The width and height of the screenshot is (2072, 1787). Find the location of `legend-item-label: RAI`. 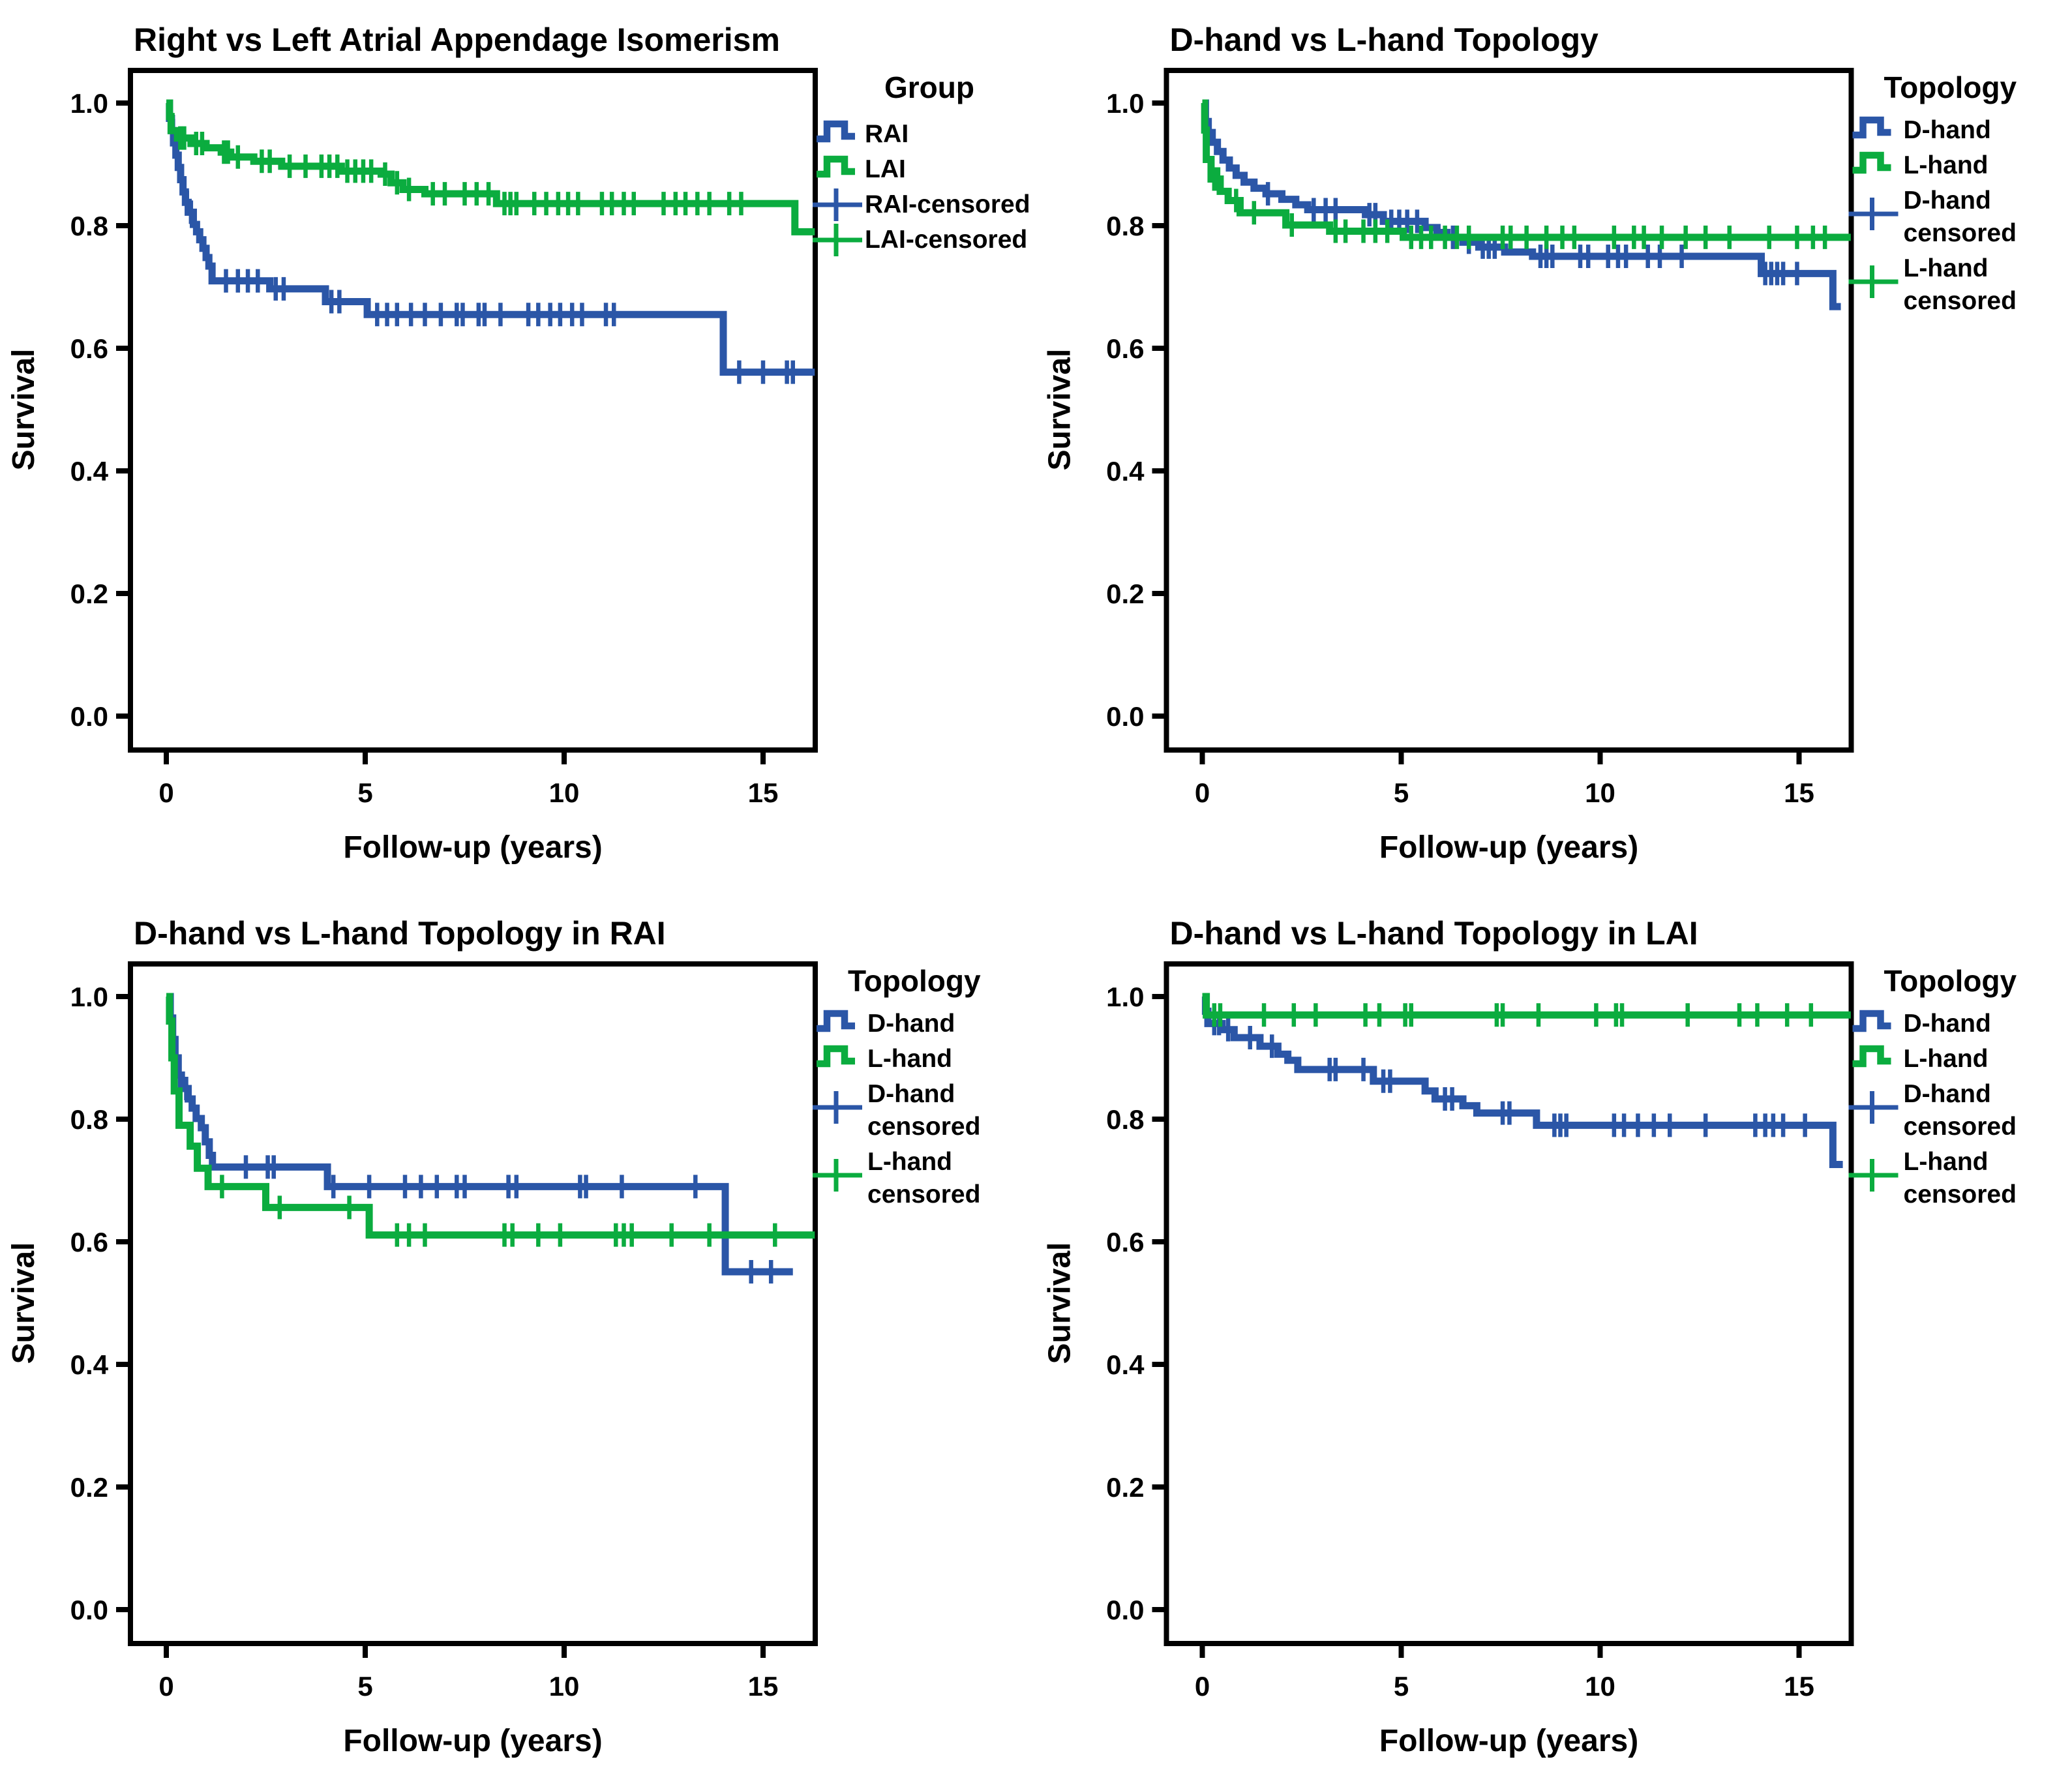

legend-item-label: RAI is located at coordinates (886, 134).